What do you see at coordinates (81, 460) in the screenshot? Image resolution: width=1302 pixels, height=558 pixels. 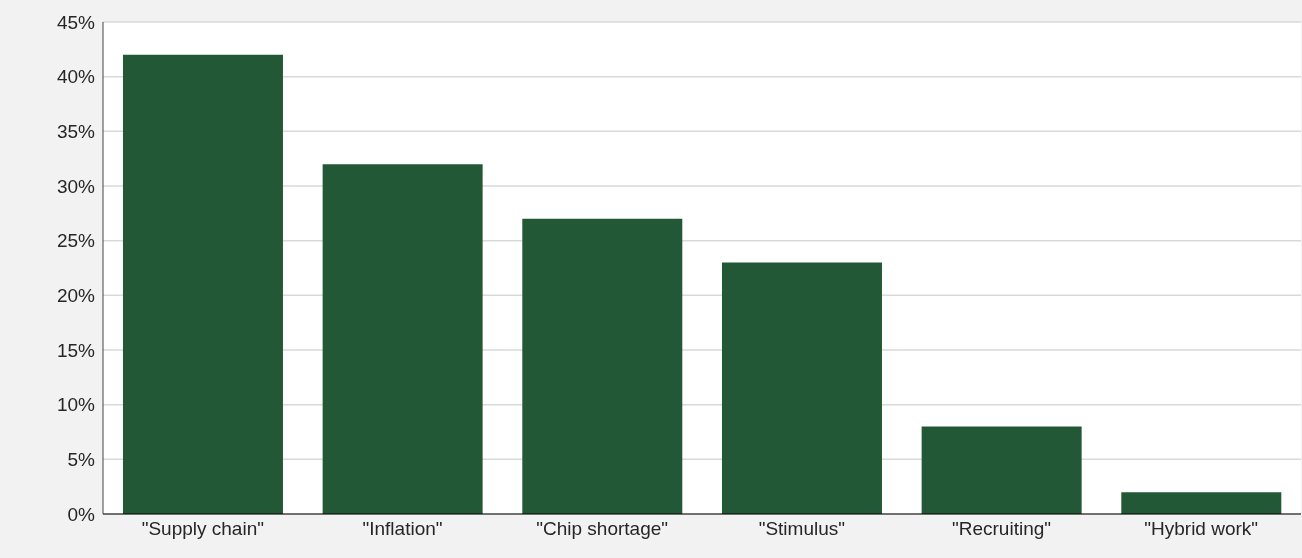 I see `y-tick-label: 5%` at bounding box center [81, 460].